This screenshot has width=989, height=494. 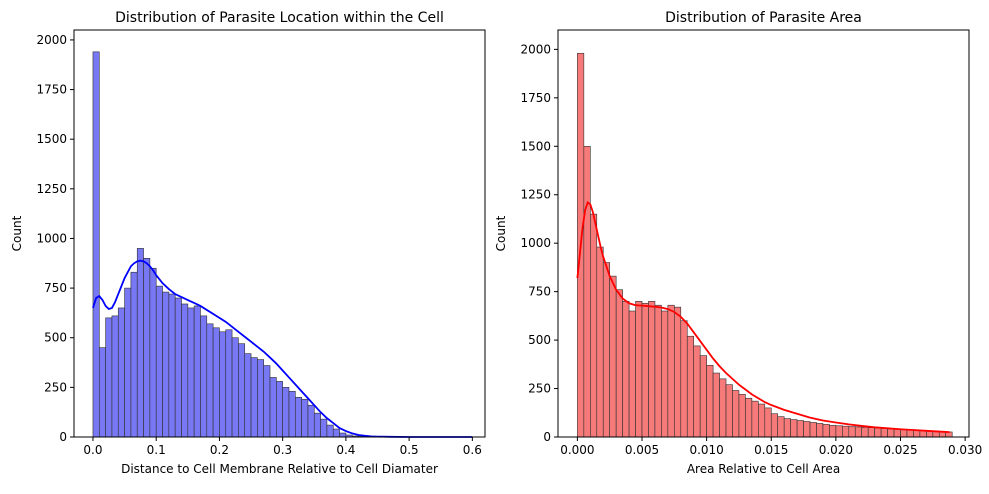 What do you see at coordinates (51, 189) in the screenshot?
I see `location-y-tick-label: 1250` at bounding box center [51, 189].